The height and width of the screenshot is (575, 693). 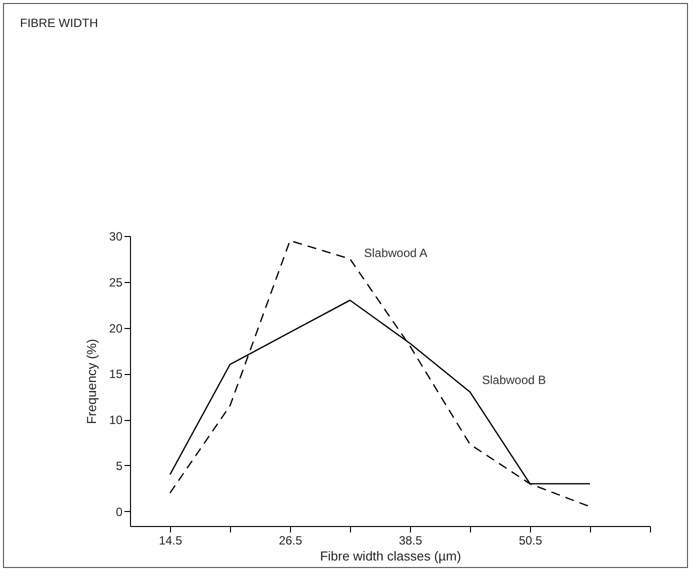 What do you see at coordinates (59, 23) in the screenshot?
I see `chart-title: FIBRE WIDTH` at bounding box center [59, 23].